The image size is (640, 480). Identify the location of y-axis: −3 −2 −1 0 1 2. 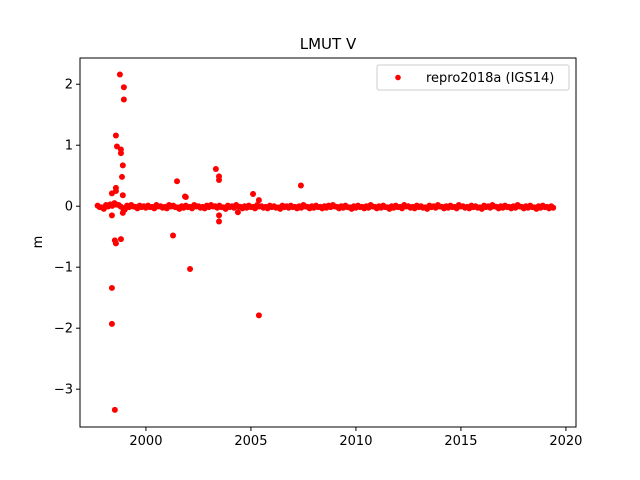
(67, 238).